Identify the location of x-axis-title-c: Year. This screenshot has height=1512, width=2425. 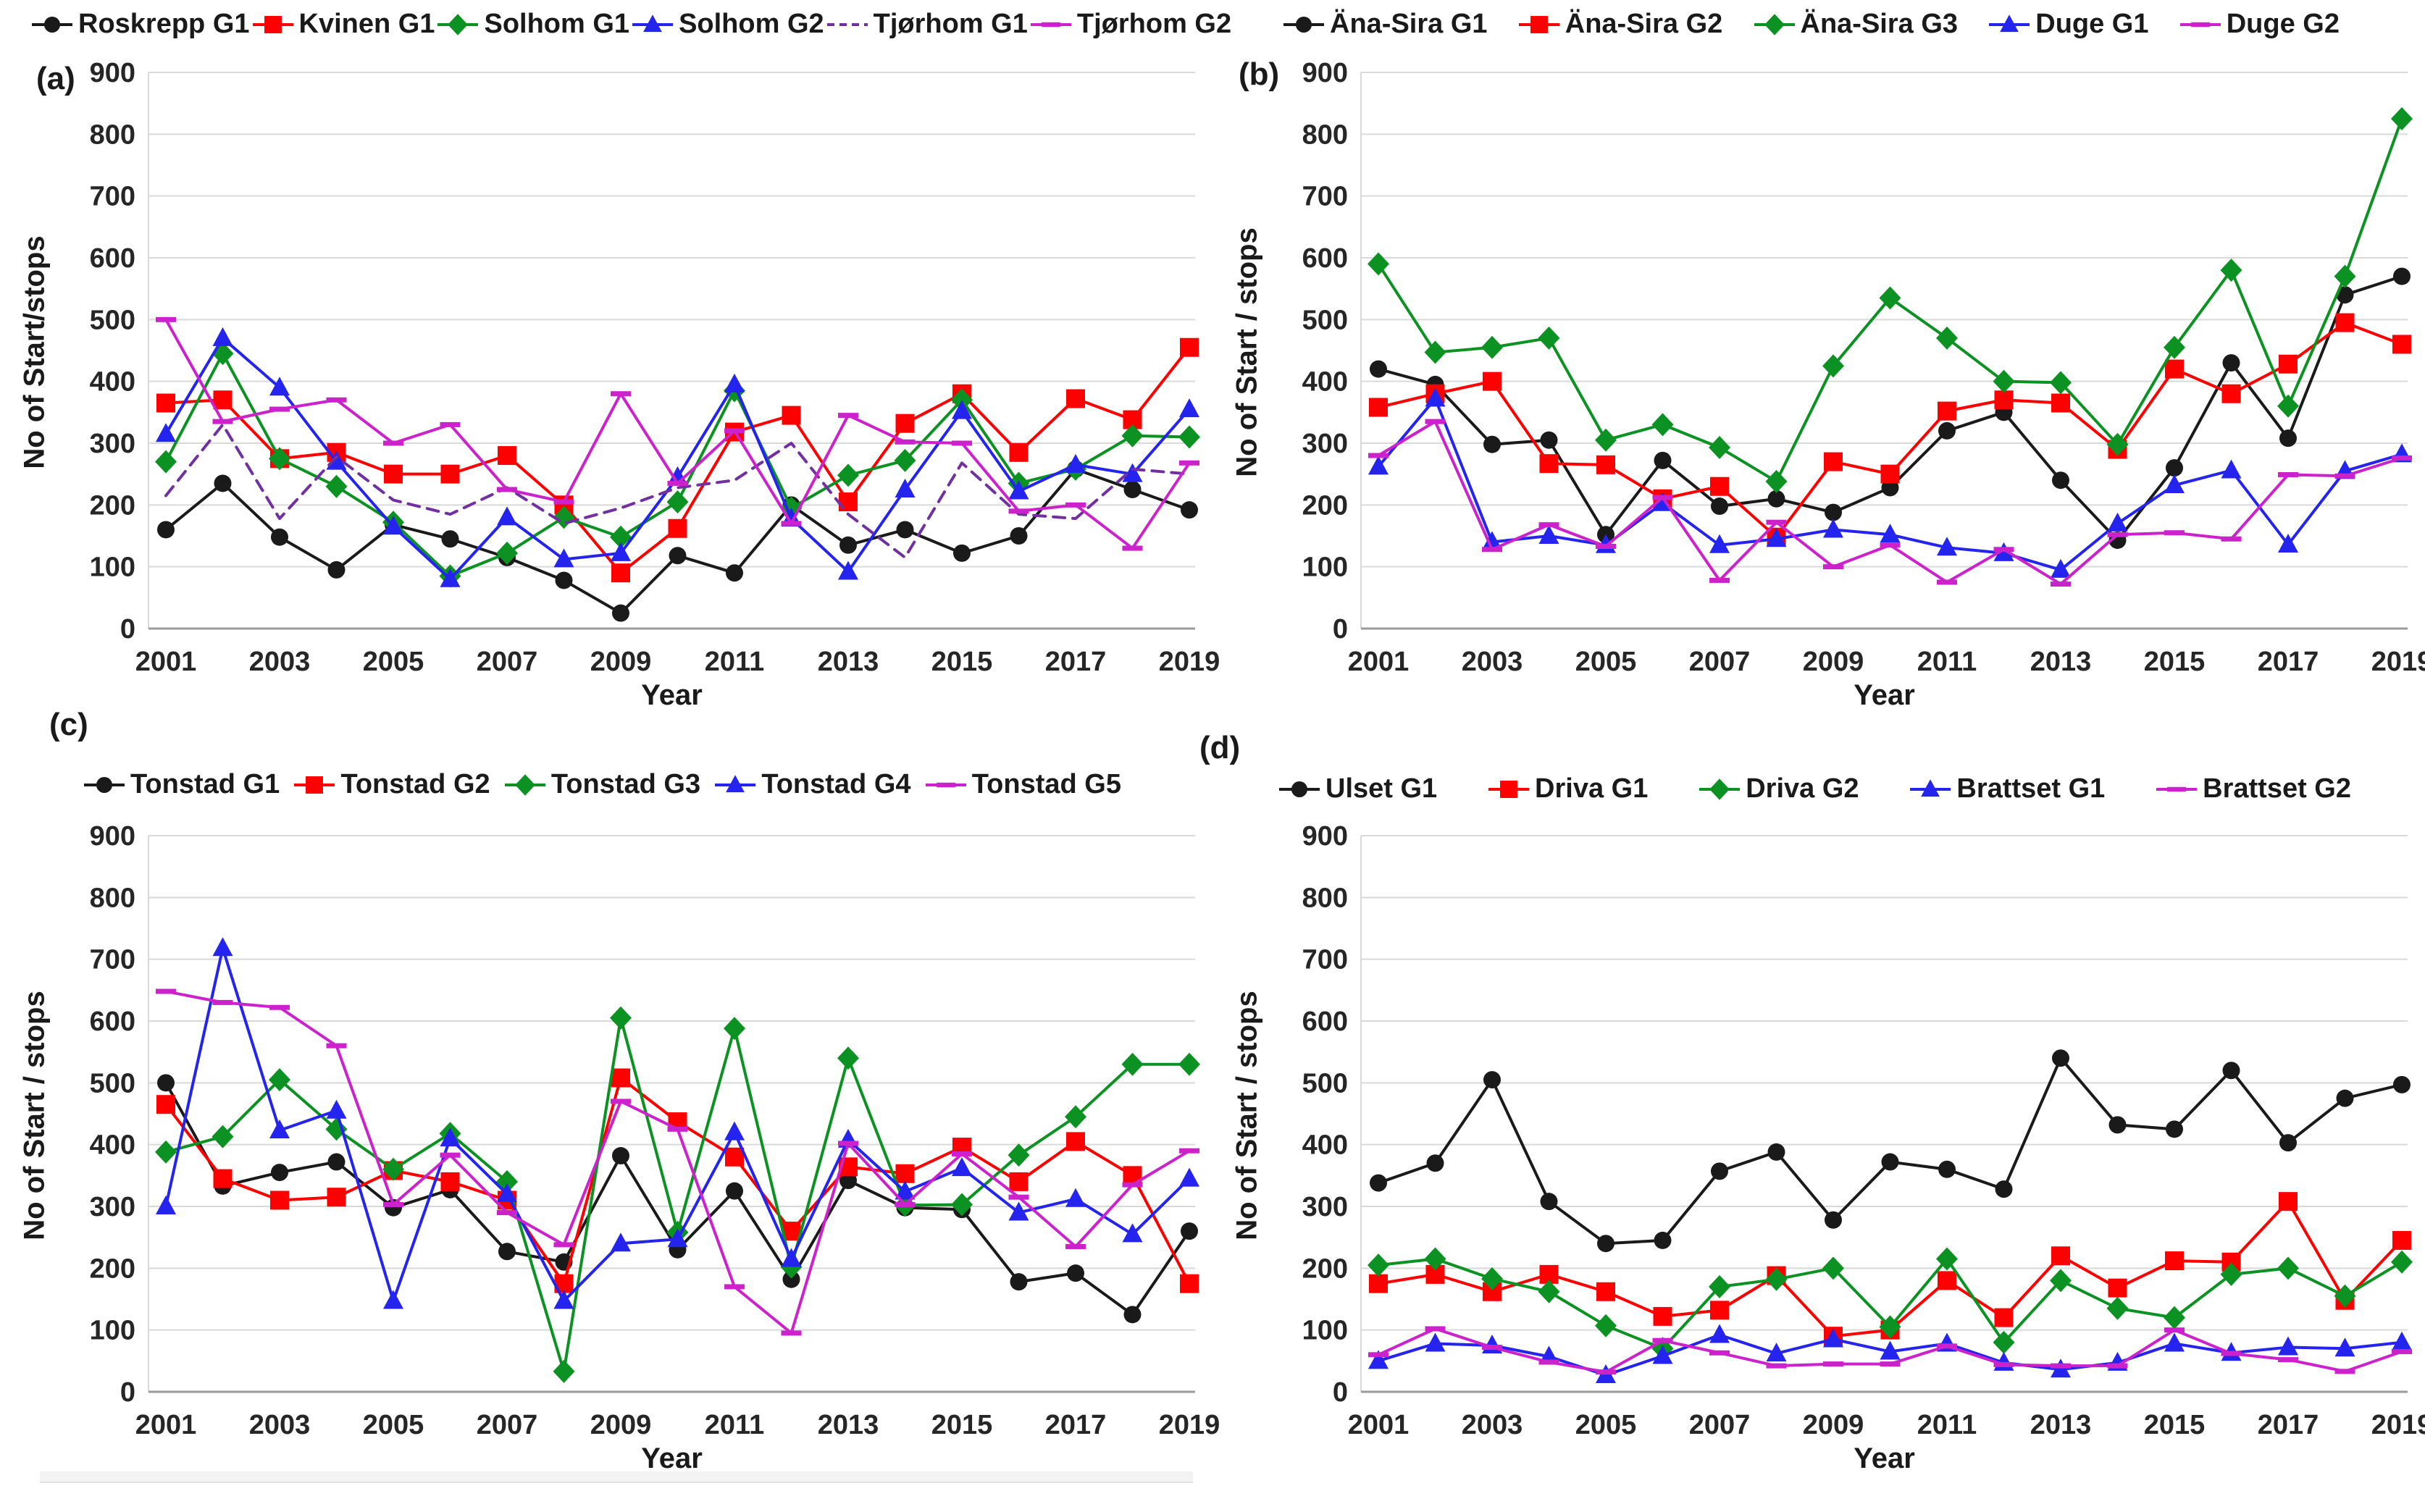
(672, 1458).